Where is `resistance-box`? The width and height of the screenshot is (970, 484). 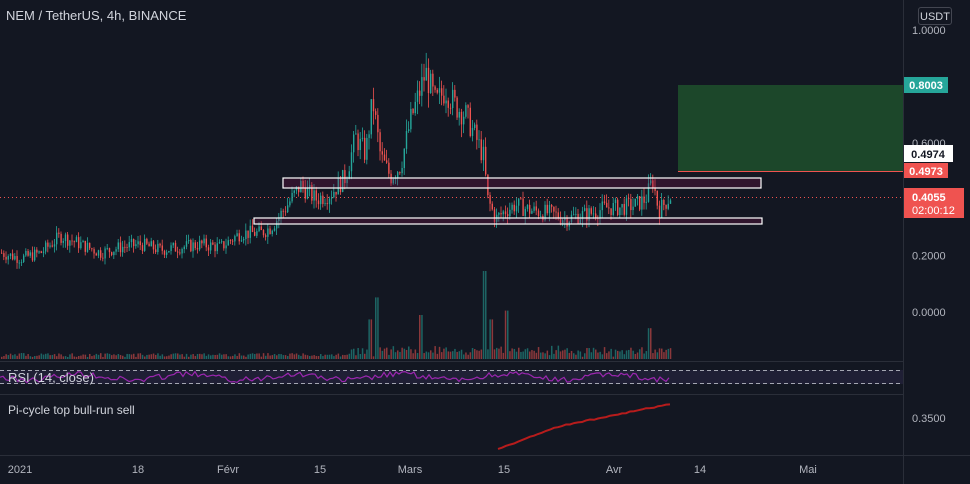
resistance-box is located at coordinates (522, 183).